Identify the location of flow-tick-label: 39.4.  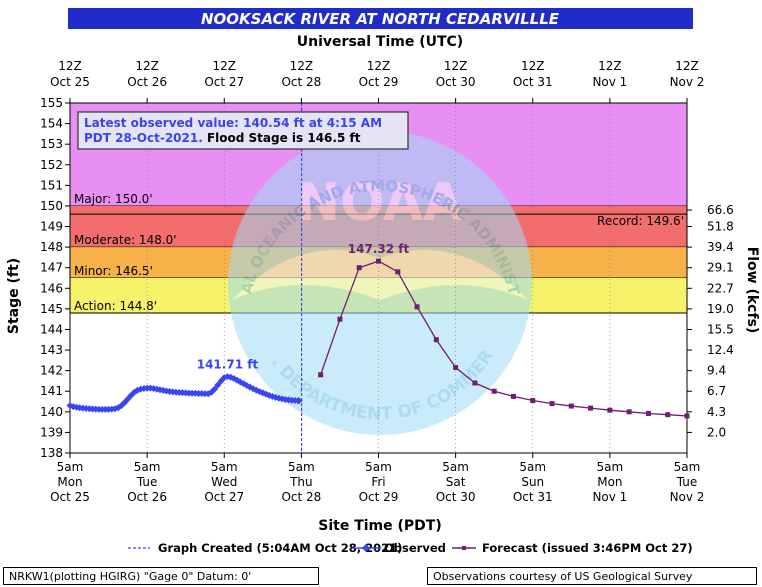
(720, 247).